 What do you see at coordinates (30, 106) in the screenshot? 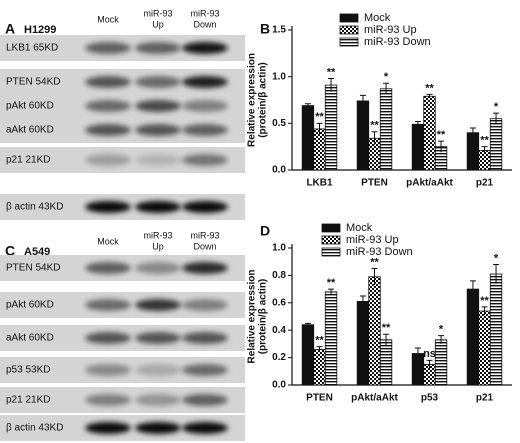
I see `row-label: pAkt 60KD` at bounding box center [30, 106].